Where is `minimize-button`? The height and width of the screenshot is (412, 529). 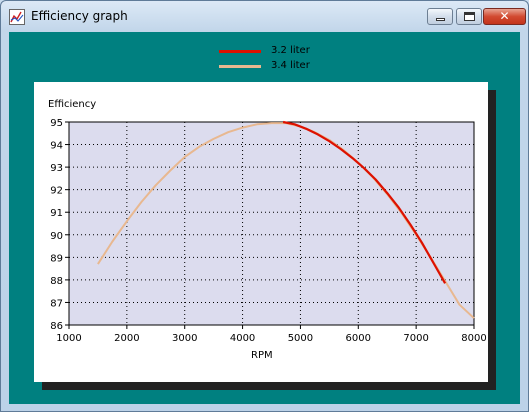 minimize-button is located at coordinates (440, 16).